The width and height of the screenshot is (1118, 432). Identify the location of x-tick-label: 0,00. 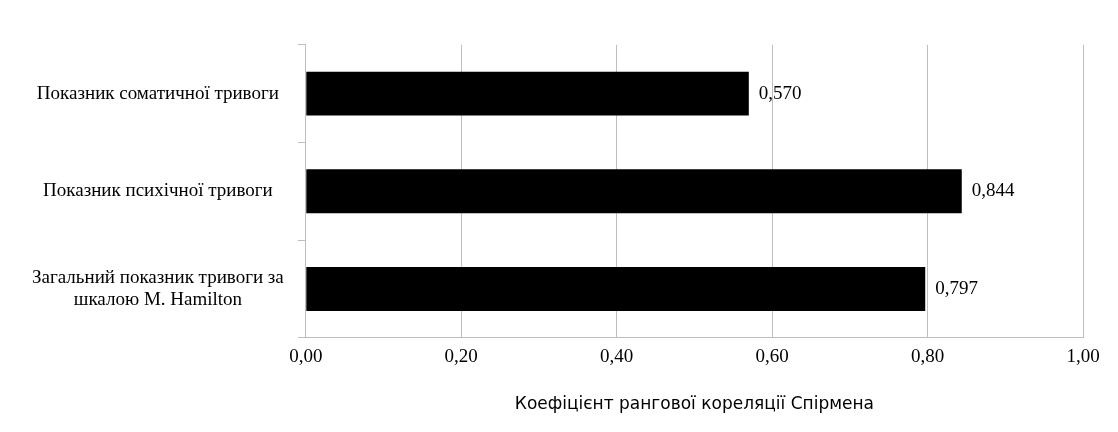
(306, 356).